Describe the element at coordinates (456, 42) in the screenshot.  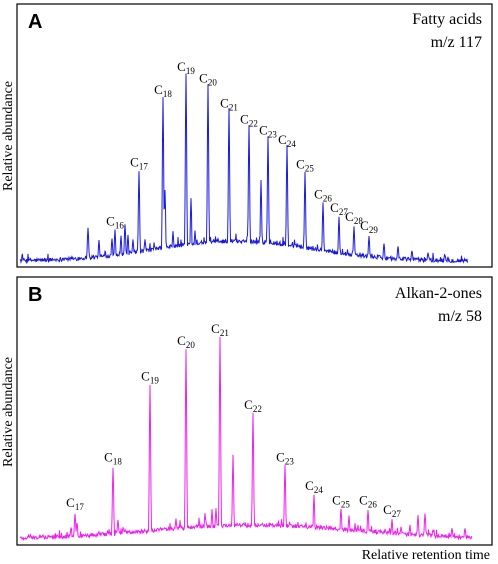
I see `panel-a-subtitle: m/z 117` at that location.